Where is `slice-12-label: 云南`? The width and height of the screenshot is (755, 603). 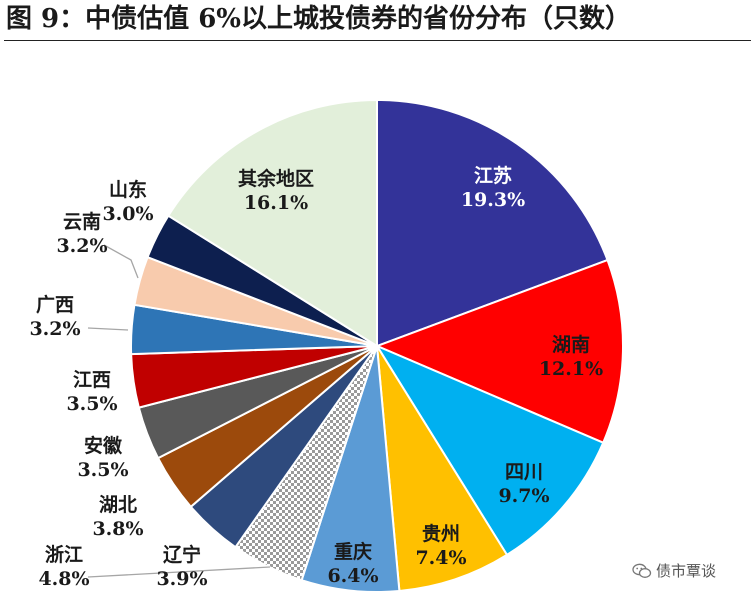 slice-12-label: 云南 is located at coordinates (82, 222).